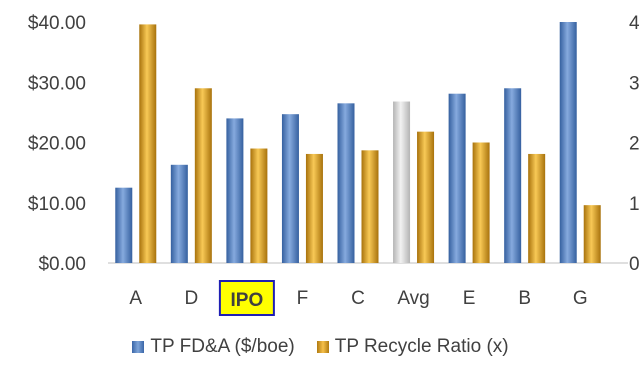 This screenshot has width=641, height=368. I want to click on category-label-ipo: IPO, so click(247, 300).